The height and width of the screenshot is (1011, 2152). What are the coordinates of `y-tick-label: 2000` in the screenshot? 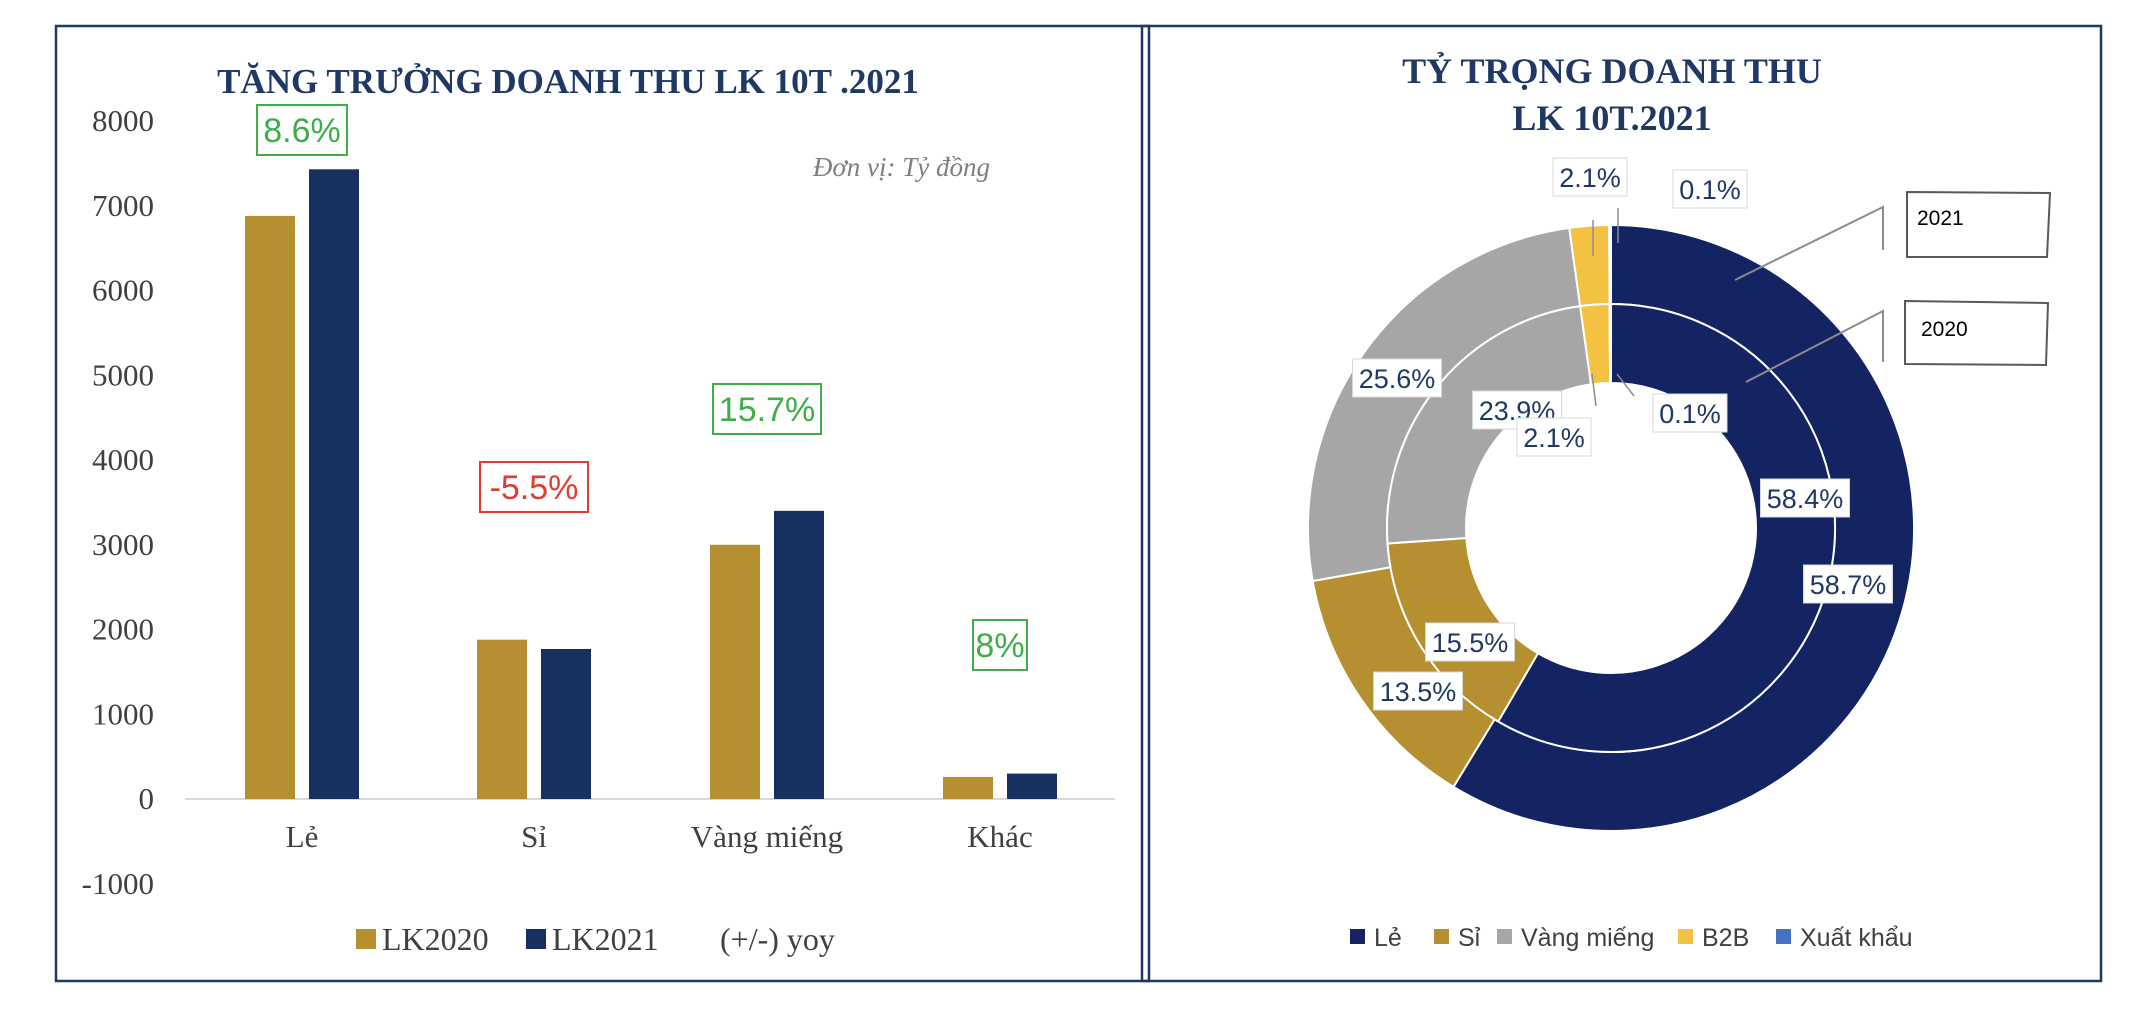 It's located at (123, 629).